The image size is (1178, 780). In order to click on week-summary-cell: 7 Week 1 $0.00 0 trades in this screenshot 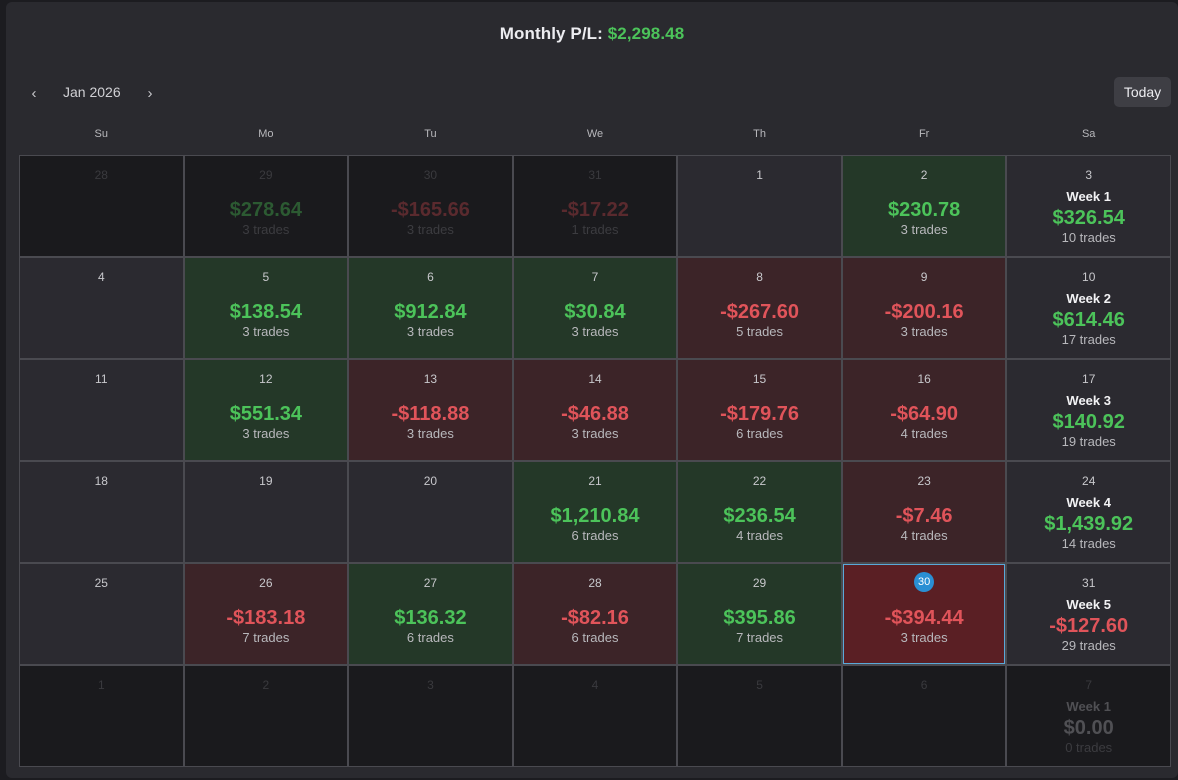, I will do `click(1088, 716)`.